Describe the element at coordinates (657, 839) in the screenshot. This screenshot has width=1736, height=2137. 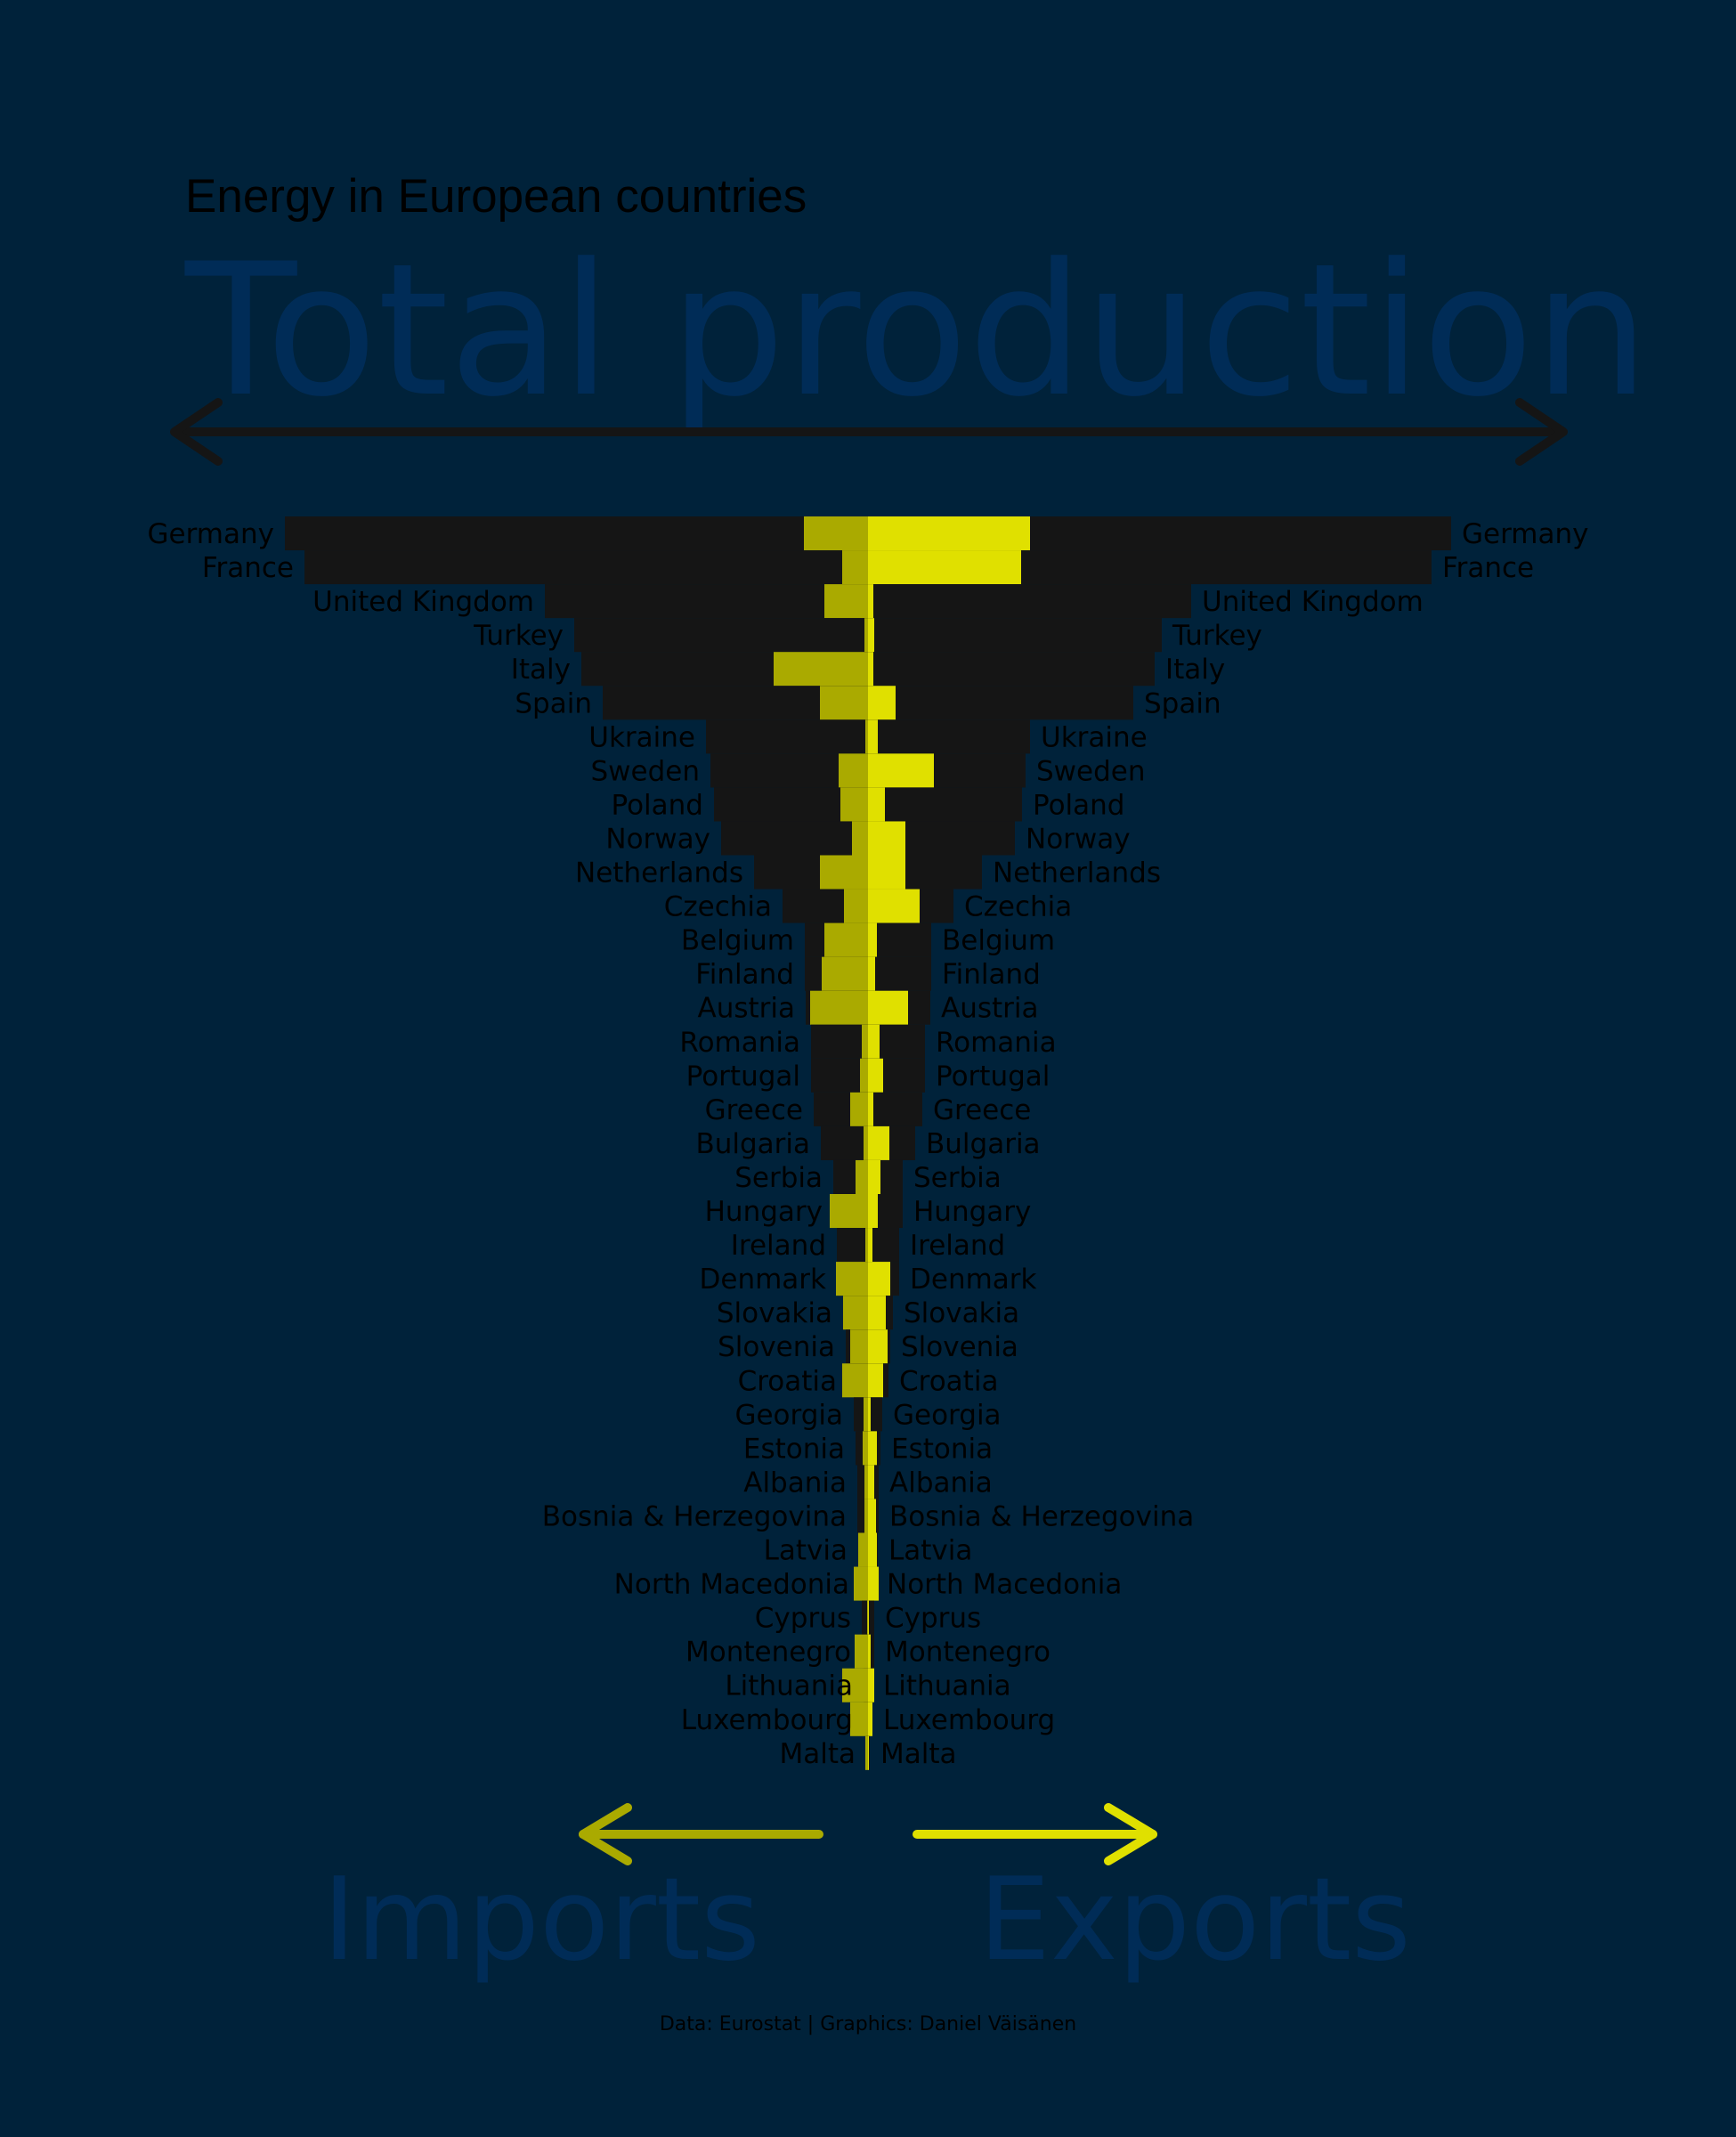
I see `country-label-left-norway: Norway` at that location.